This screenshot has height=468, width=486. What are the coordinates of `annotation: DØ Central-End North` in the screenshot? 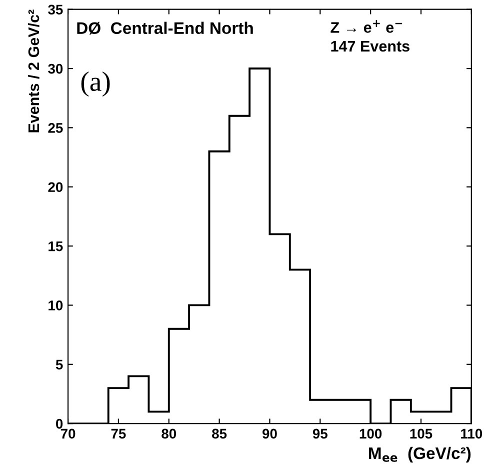 It's located at (165, 28).